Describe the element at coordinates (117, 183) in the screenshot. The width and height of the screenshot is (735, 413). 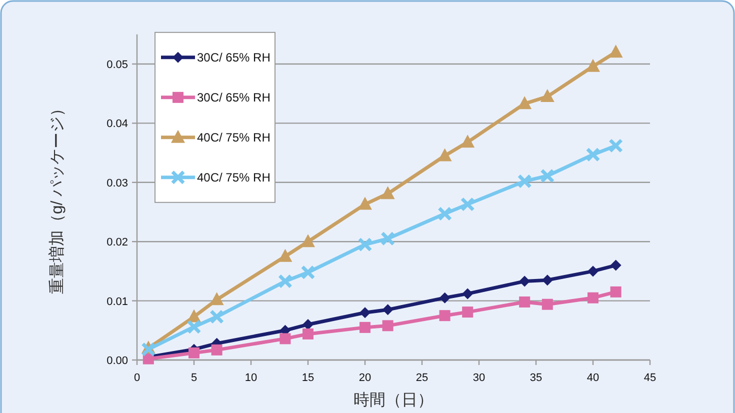
I see `y-tick-label: 0.03` at that location.